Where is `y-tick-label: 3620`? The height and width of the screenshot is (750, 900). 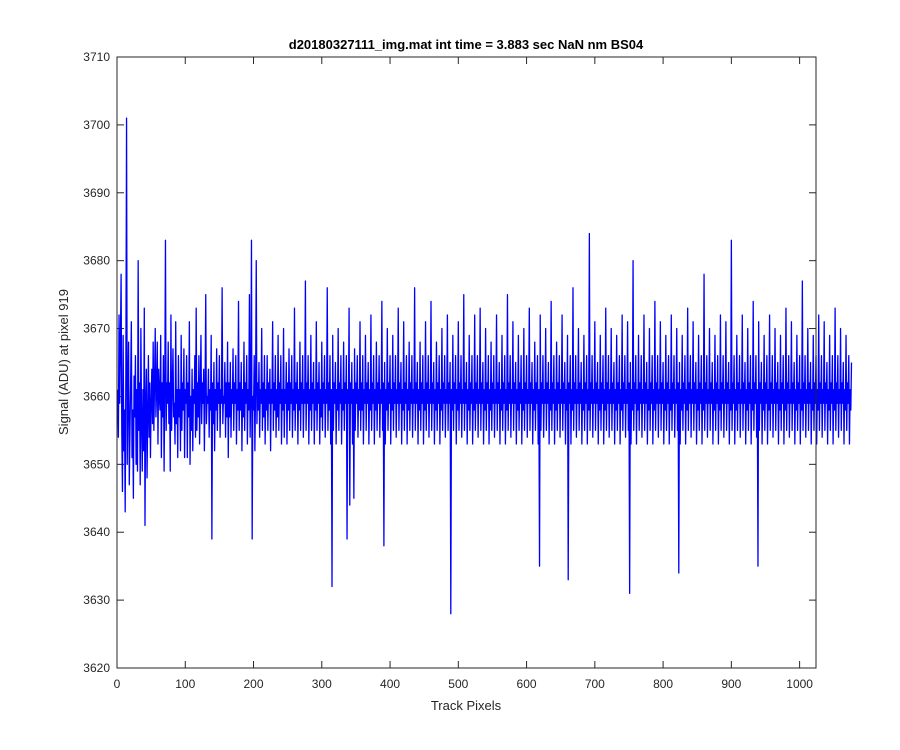 y-tick-label: 3620 is located at coordinates (96, 668).